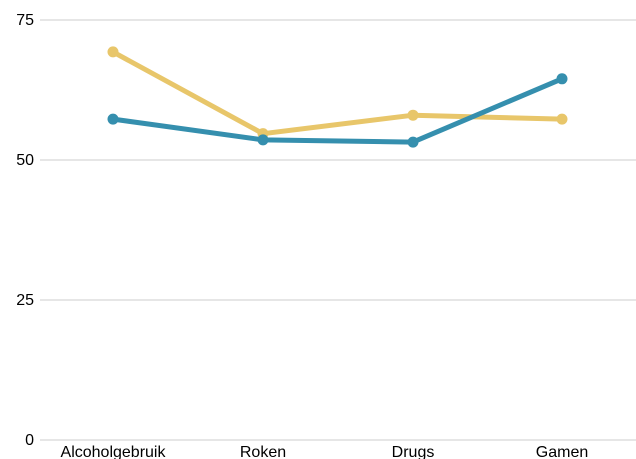 The width and height of the screenshot is (636, 459). Describe the element at coordinates (25, 20) in the screenshot. I see `y-tick-label: 75` at that location.